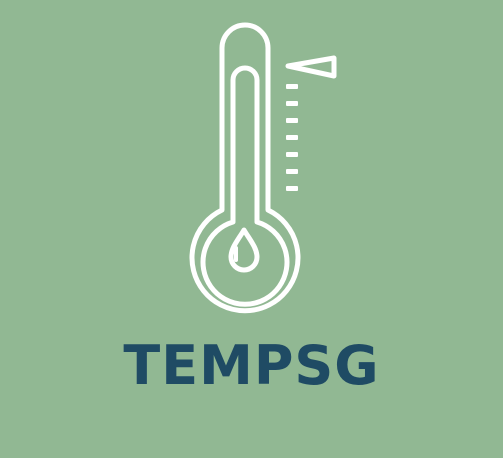 This screenshot has width=503, height=458. Describe the element at coordinates (245, 186) in the screenshot. I see `thermometer-inner` at that location.